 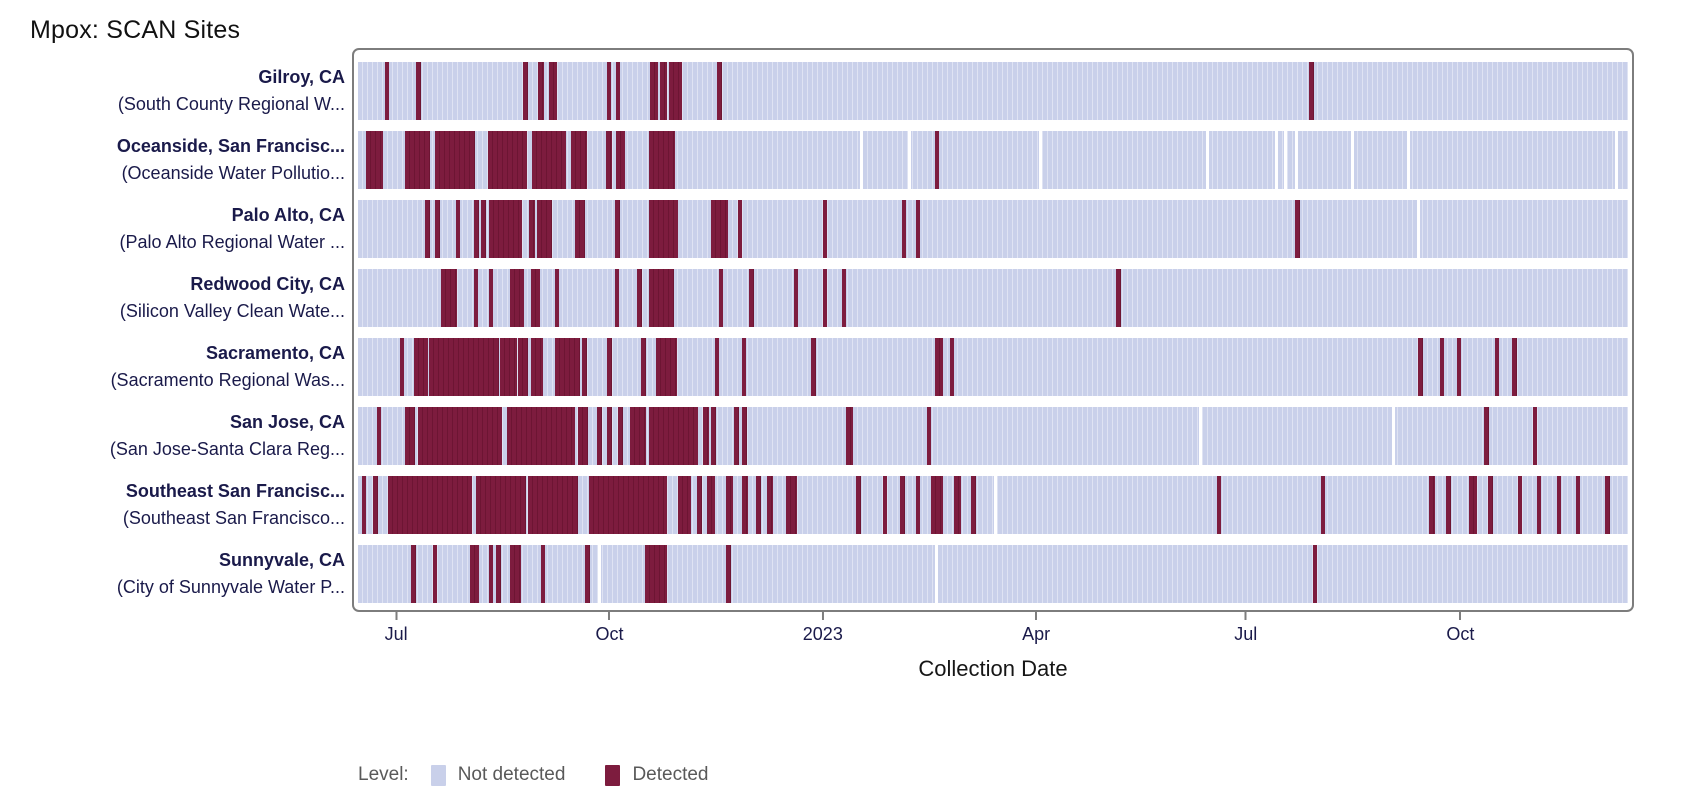 What do you see at coordinates (275, 353) in the screenshot?
I see `site-city: Sacramento, CA` at bounding box center [275, 353].